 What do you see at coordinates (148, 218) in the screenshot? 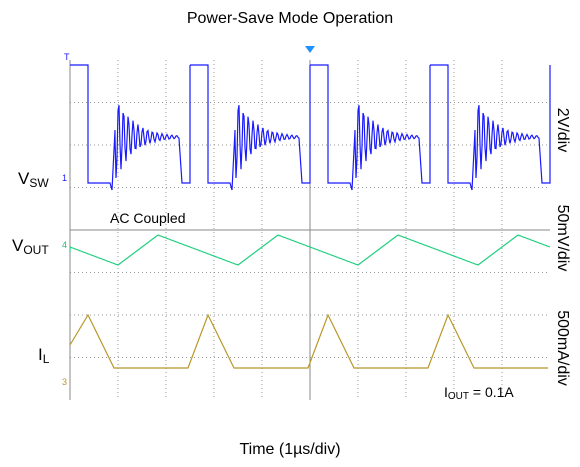
I see `annotation: AC Coupled` at bounding box center [148, 218].